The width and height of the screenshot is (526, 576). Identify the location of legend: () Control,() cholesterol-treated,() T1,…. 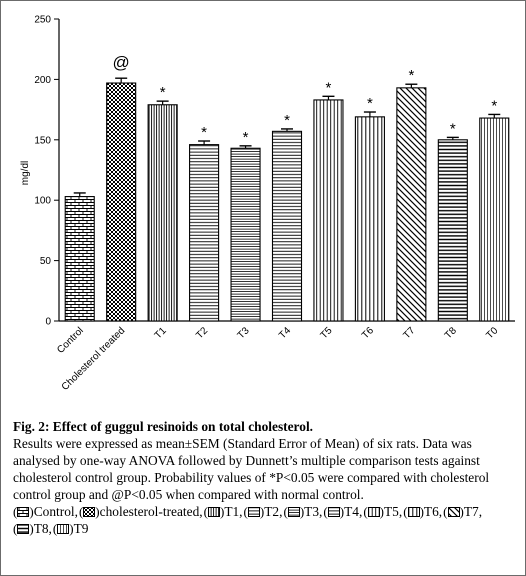
(266, 520).